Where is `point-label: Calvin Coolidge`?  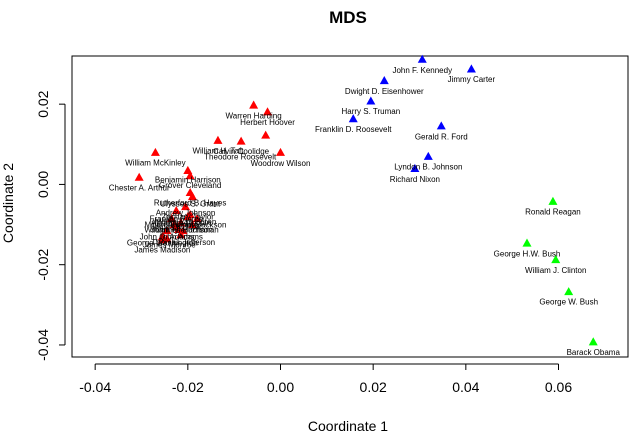
point-label: Calvin Coolidge is located at coordinates (241, 151).